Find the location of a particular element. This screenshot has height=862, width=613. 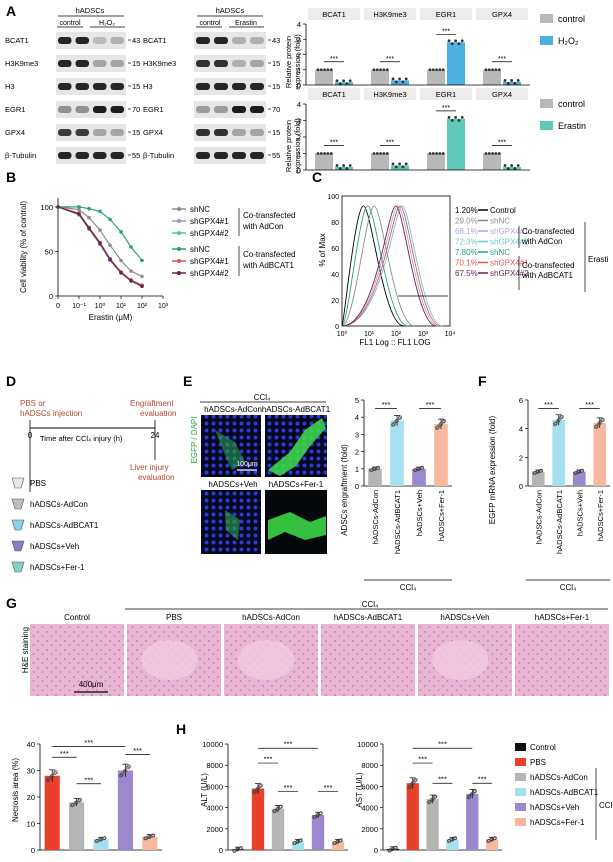

legend-swatch-erastin is located at coordinates (546, 125).